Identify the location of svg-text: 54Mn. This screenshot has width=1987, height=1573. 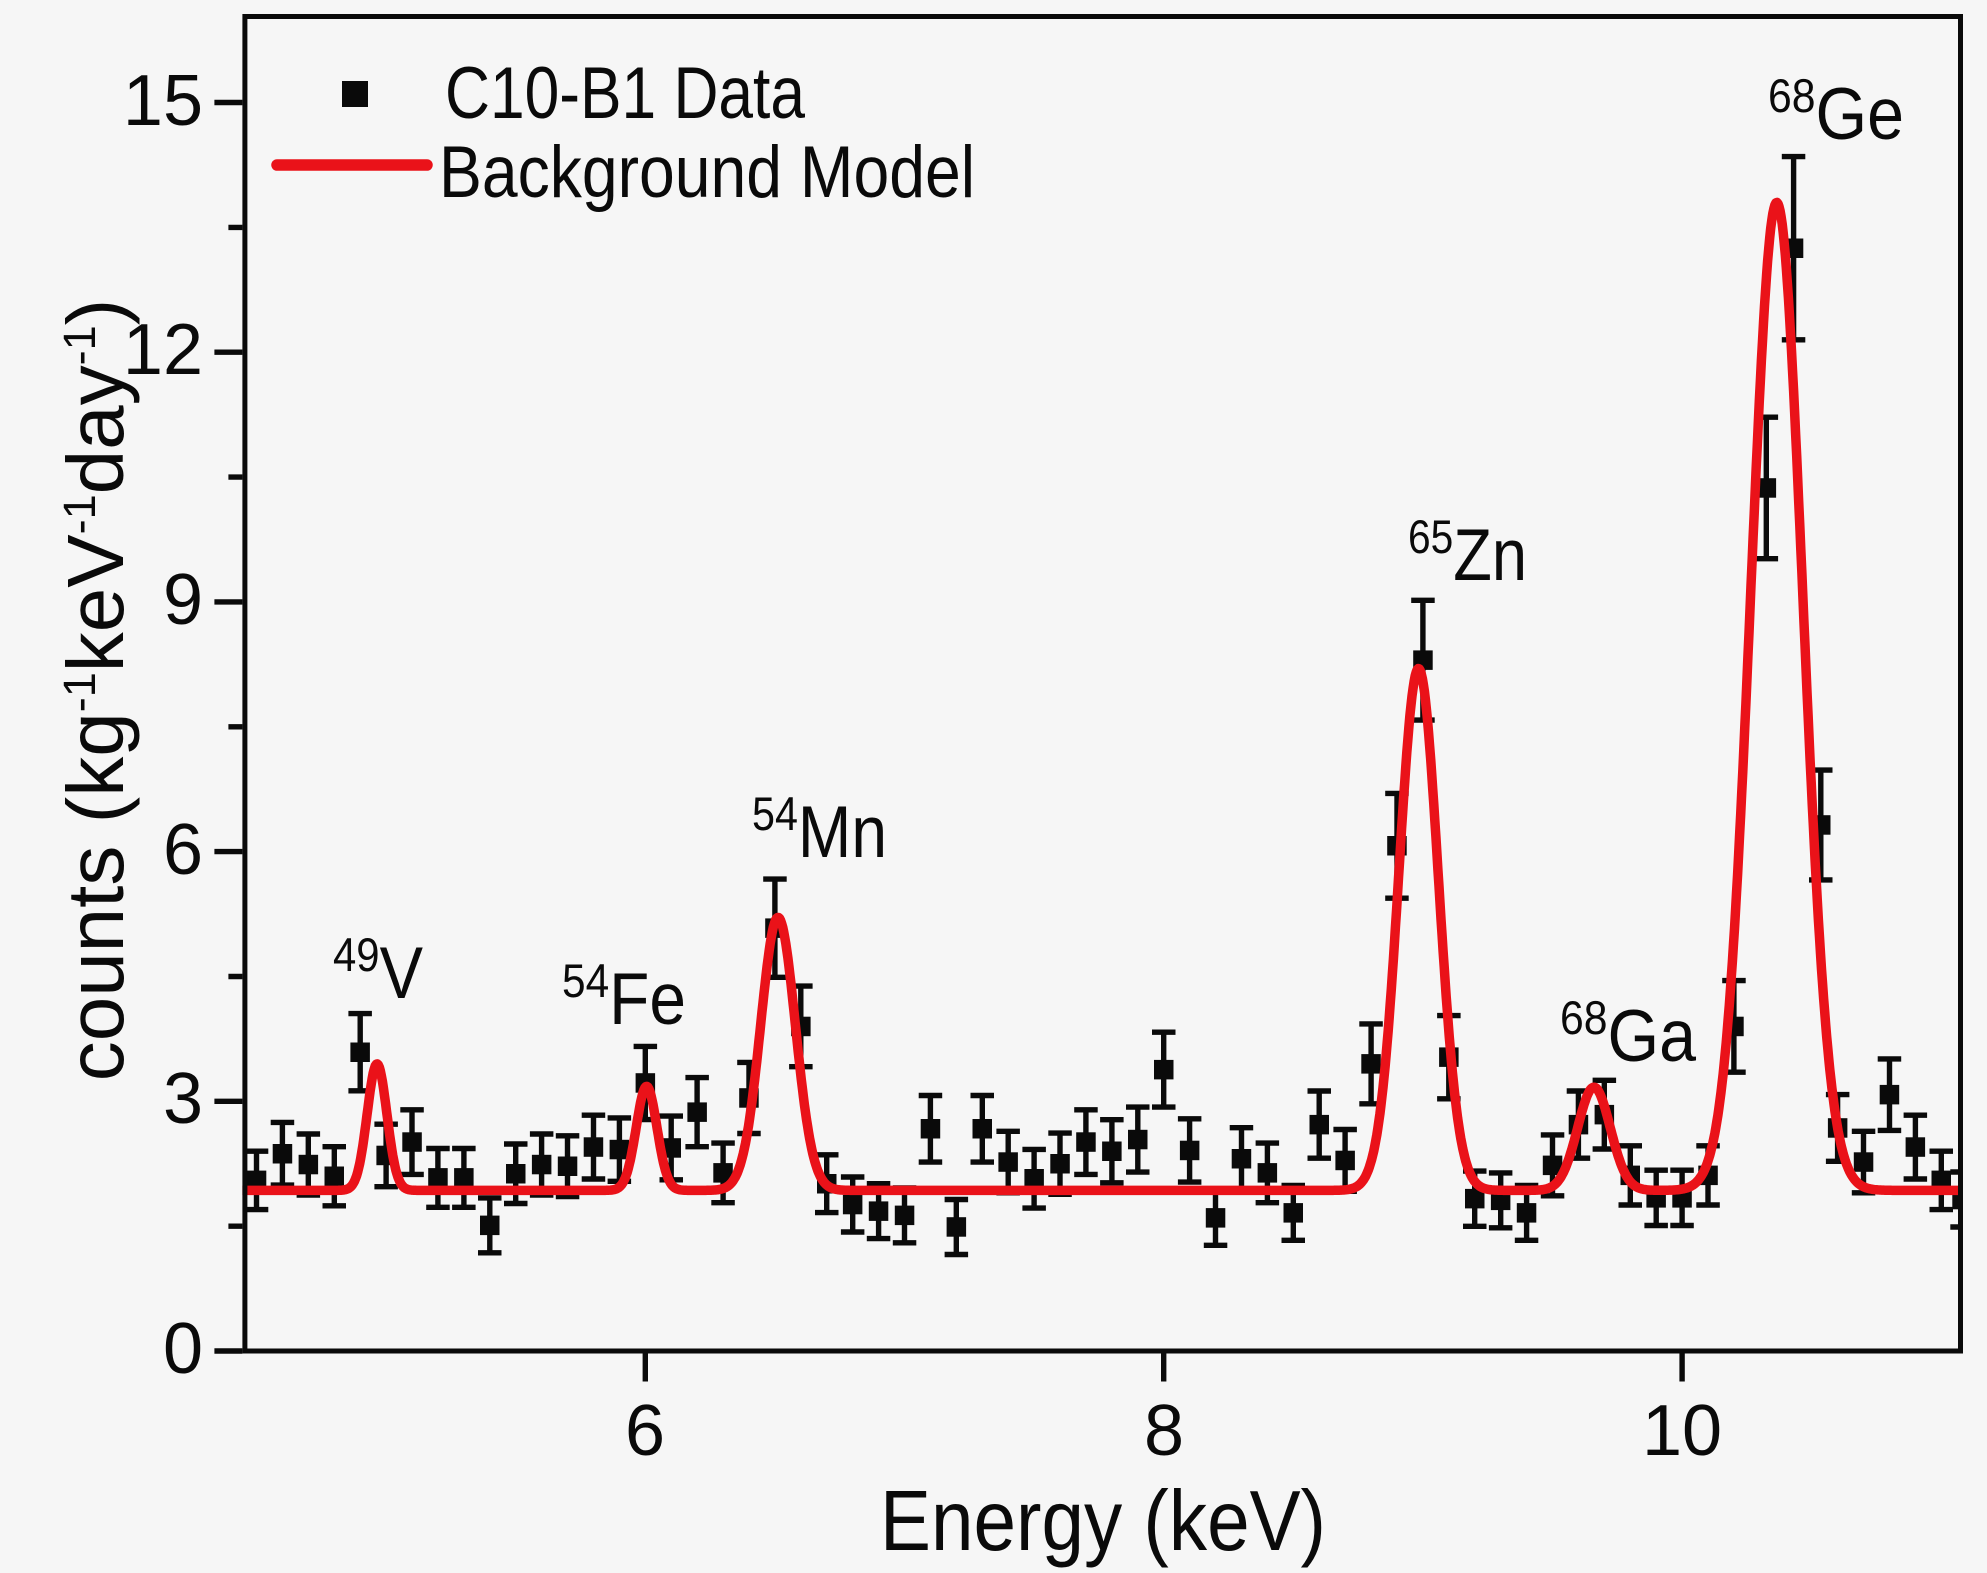
(819, 830).